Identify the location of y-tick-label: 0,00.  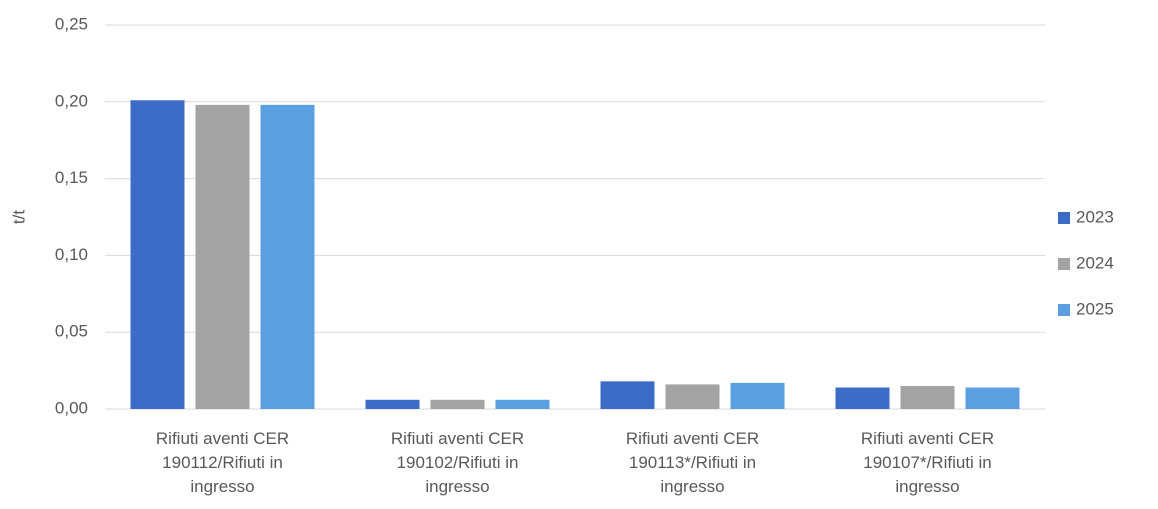
(71, 407).